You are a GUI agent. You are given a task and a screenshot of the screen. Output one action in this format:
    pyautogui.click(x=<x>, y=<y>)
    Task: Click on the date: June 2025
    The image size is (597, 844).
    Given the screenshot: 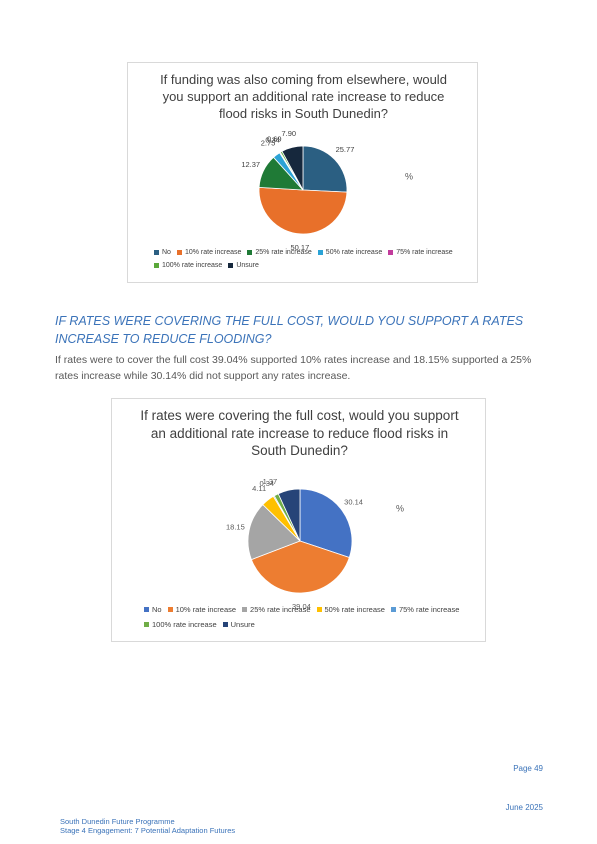 What is the action you would take?
    pyautogui.click(x=524, y=807)
    